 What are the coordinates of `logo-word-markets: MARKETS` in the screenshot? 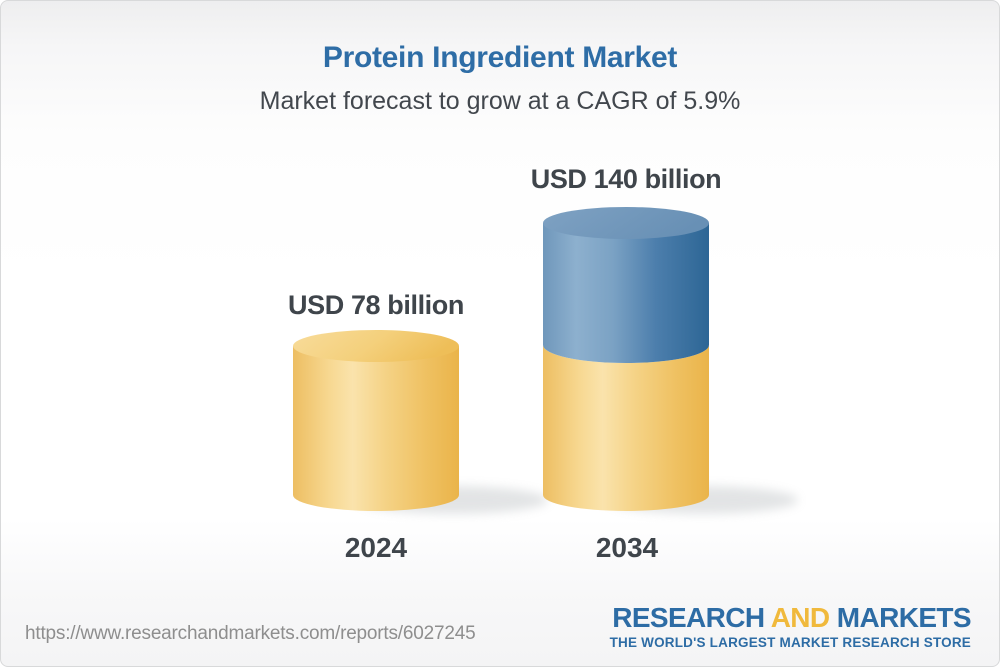 It's located at (904, 617).